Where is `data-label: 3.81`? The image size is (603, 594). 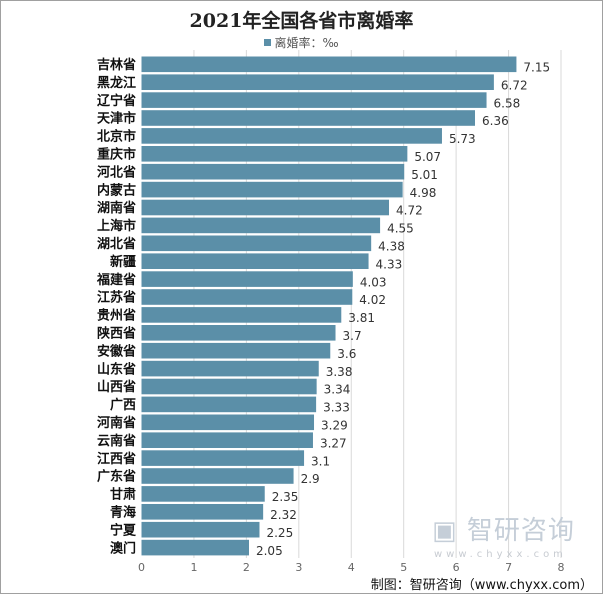
data-label: 3.81 is located at coordinates (361, 318).